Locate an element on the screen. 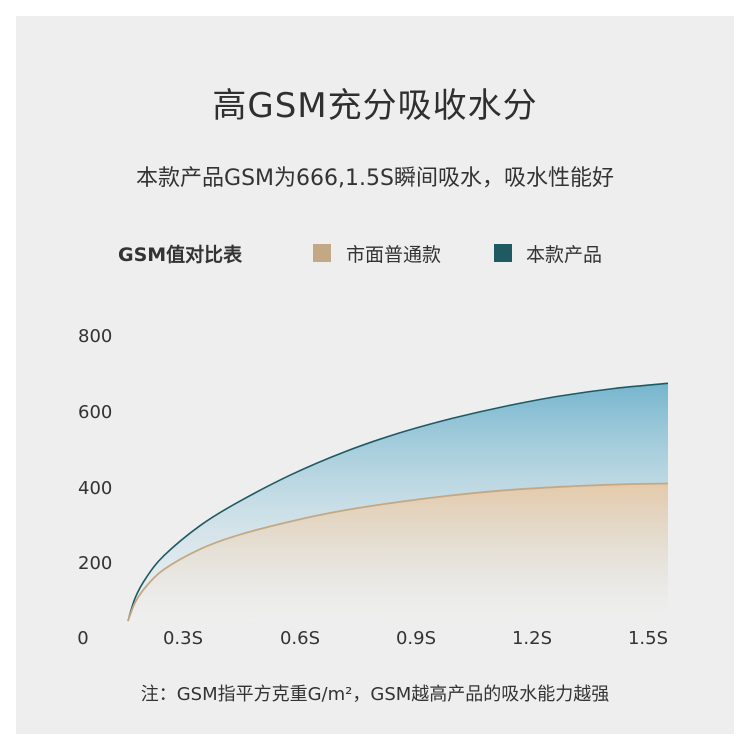 The height and width of the screenshot is (750, 750). x-tick-label: 1.5S is located at coordinates (648, 638).